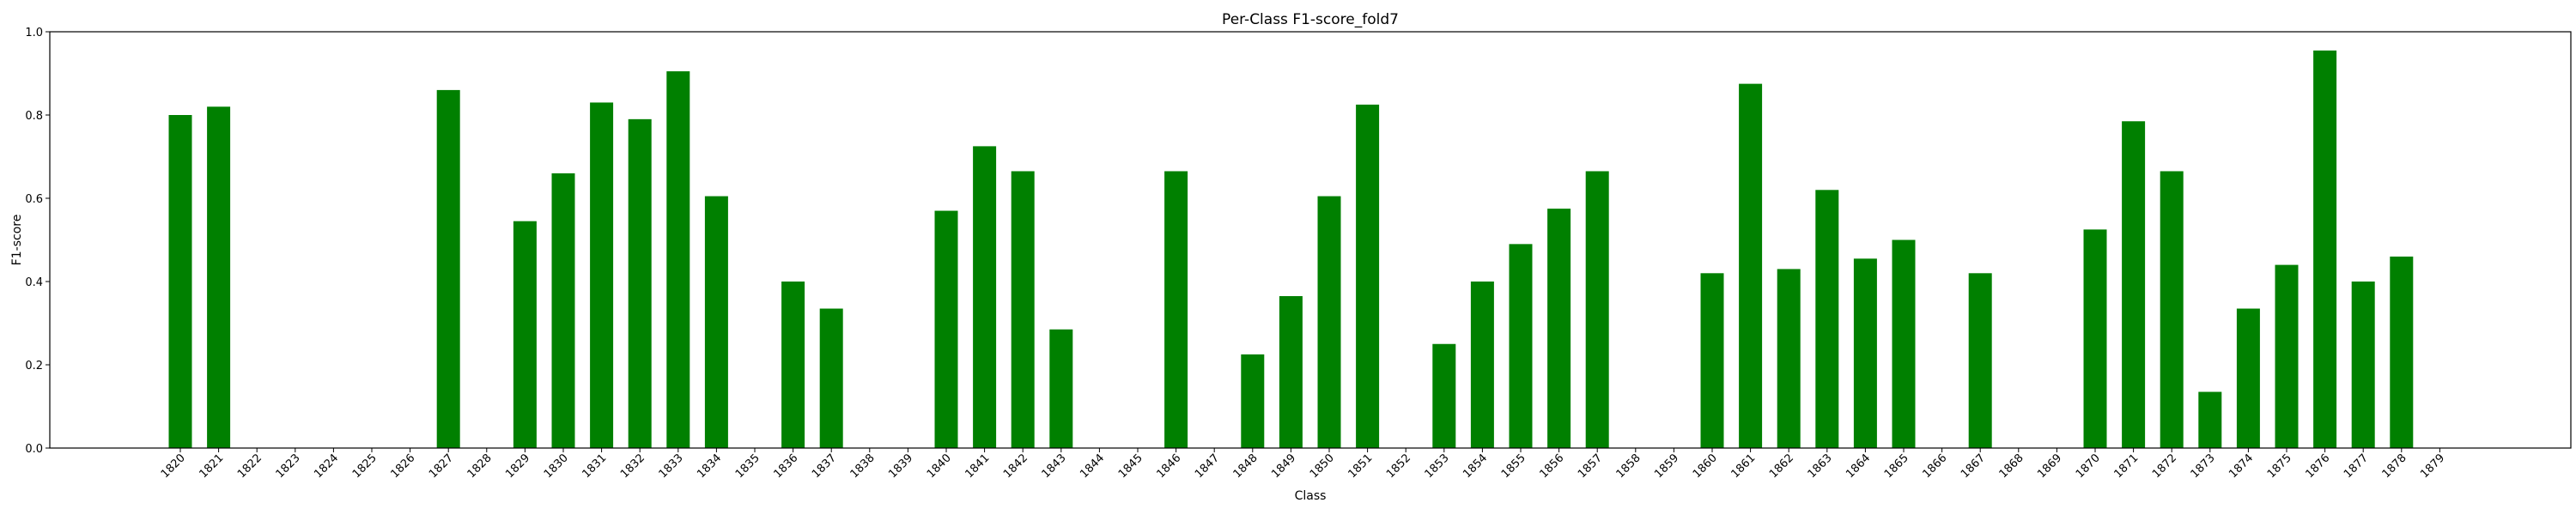  What do you see at coordinates (2164, 466) in the screenshot?
I see `x-tick-label-1872: 1872` at bounding box center [2164, 466].